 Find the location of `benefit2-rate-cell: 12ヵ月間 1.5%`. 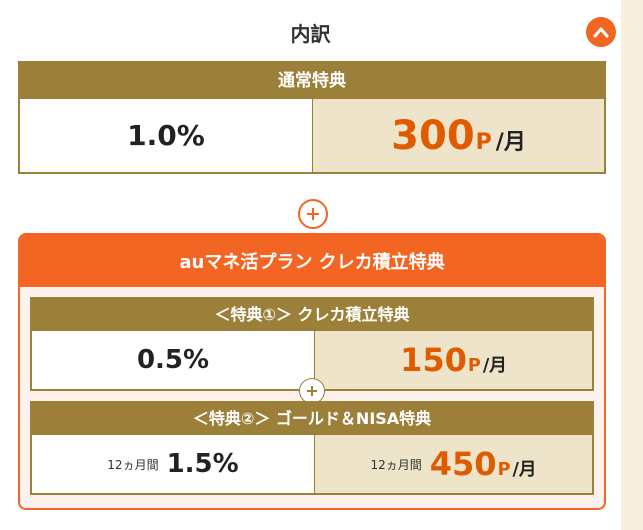

benefit2-rate-cell: 12ヵ月間 1.5% is located at coordinates (173, 464).